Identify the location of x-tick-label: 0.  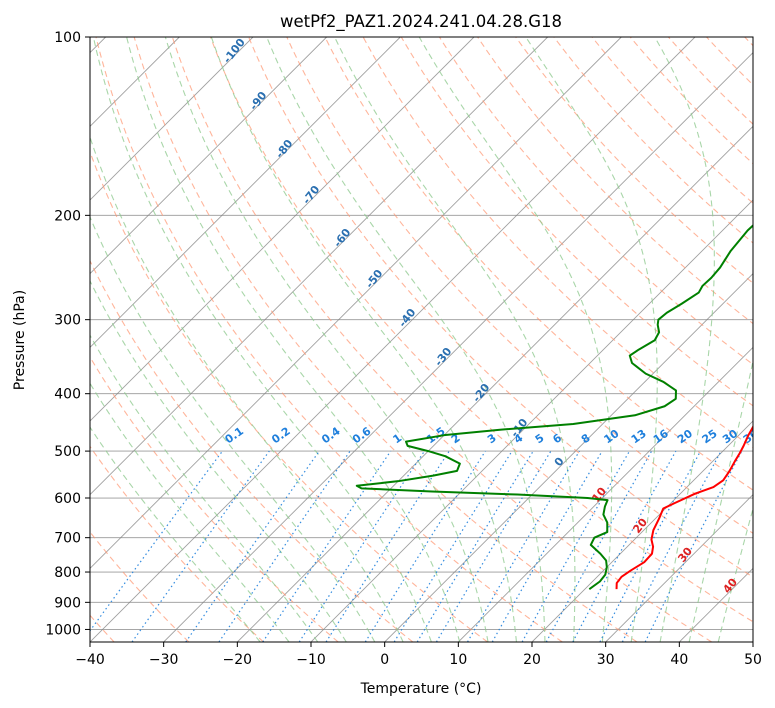
(384, 660).